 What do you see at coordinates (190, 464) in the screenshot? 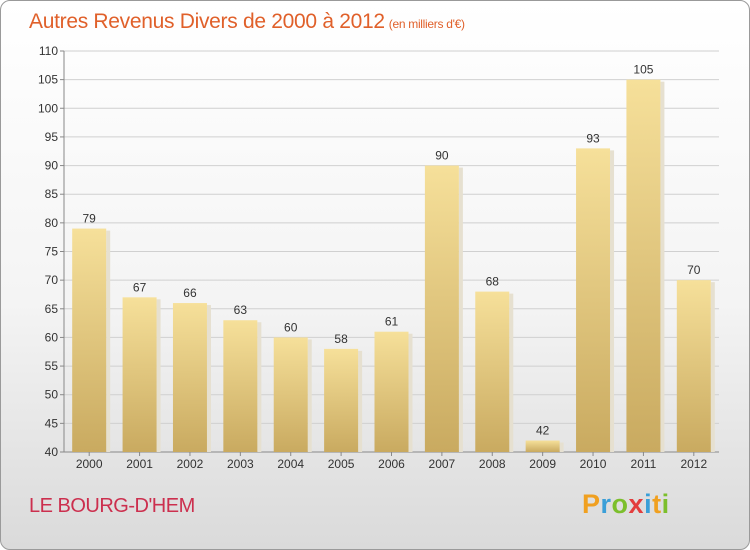
I see `x-tick-label-2002: 2002` at bounding box center [190, 464].